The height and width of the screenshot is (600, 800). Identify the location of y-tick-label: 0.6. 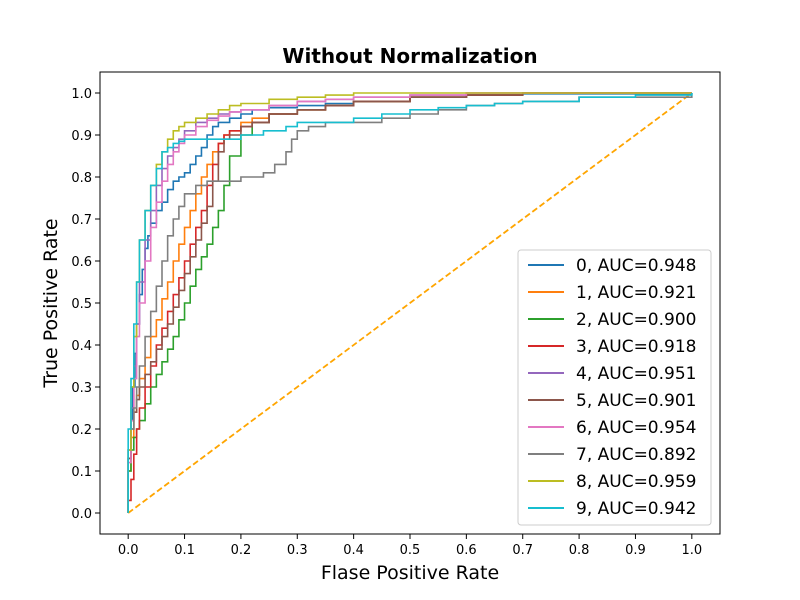
(81, 262).